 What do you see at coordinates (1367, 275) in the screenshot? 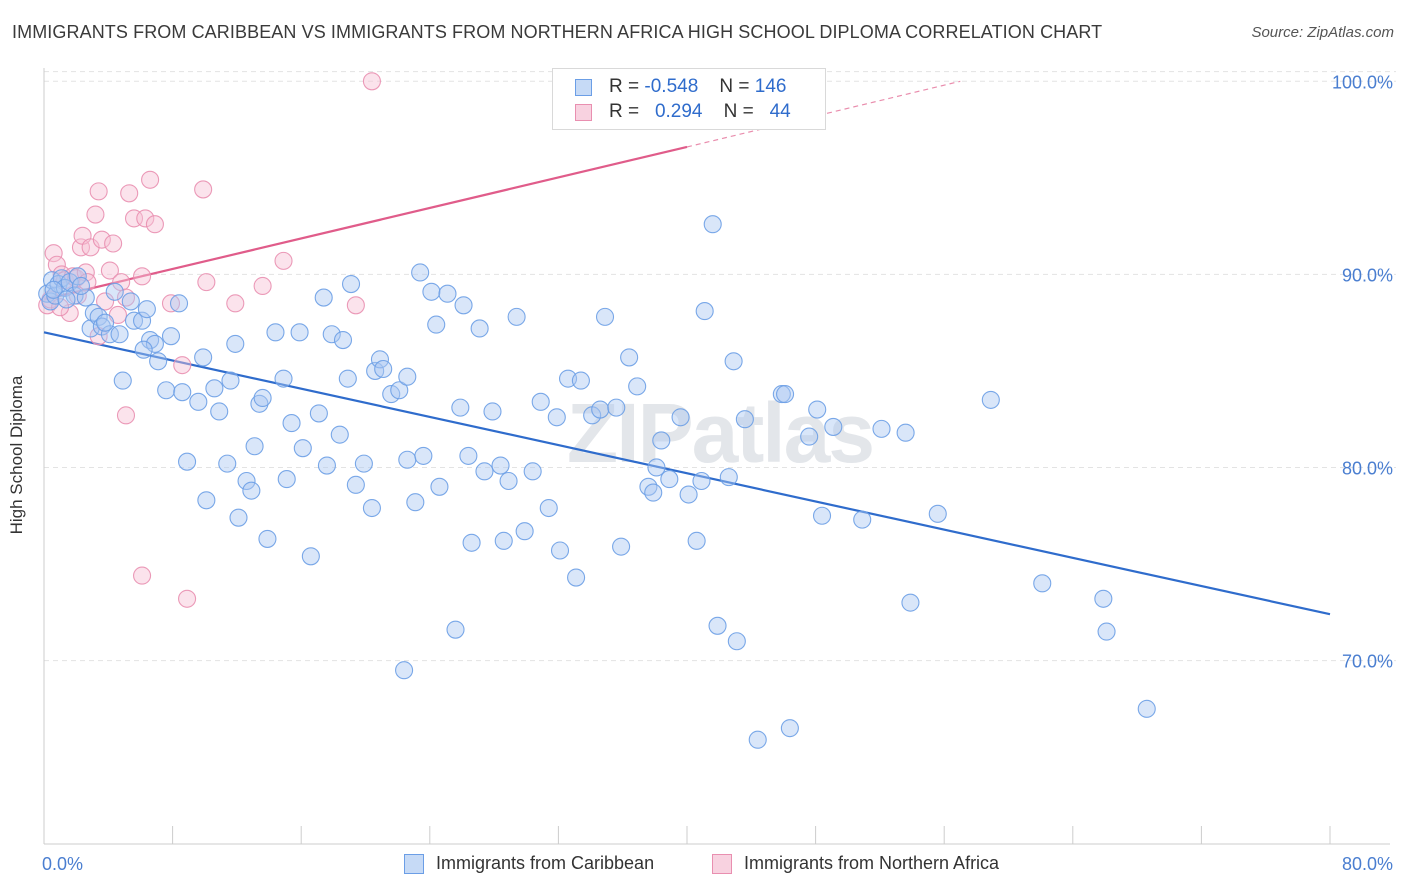
I see `y-tick-label-90: 90.0%` at bounding box center [1367, 275].